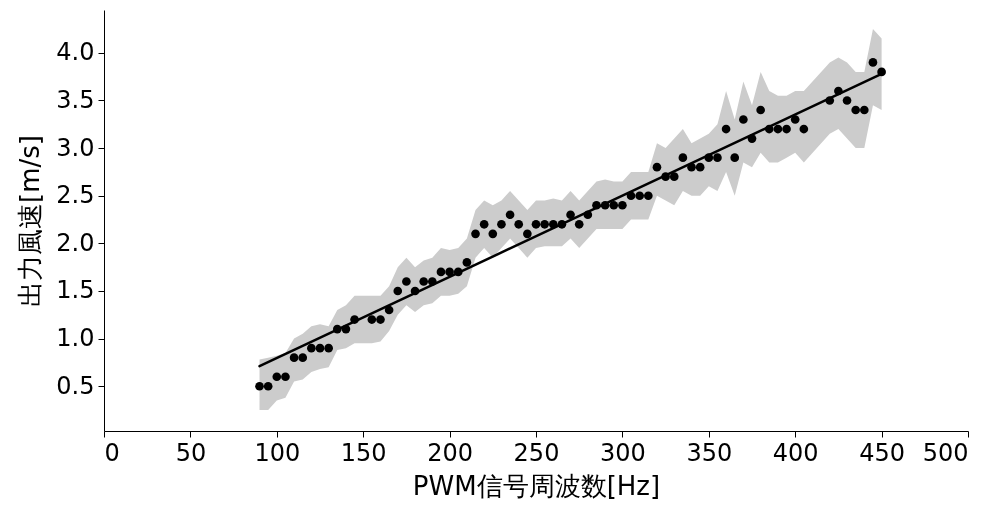  Describe the element at coordinates (622, 452) in the screenshot. I see `x-tick-label: 300` at that location.